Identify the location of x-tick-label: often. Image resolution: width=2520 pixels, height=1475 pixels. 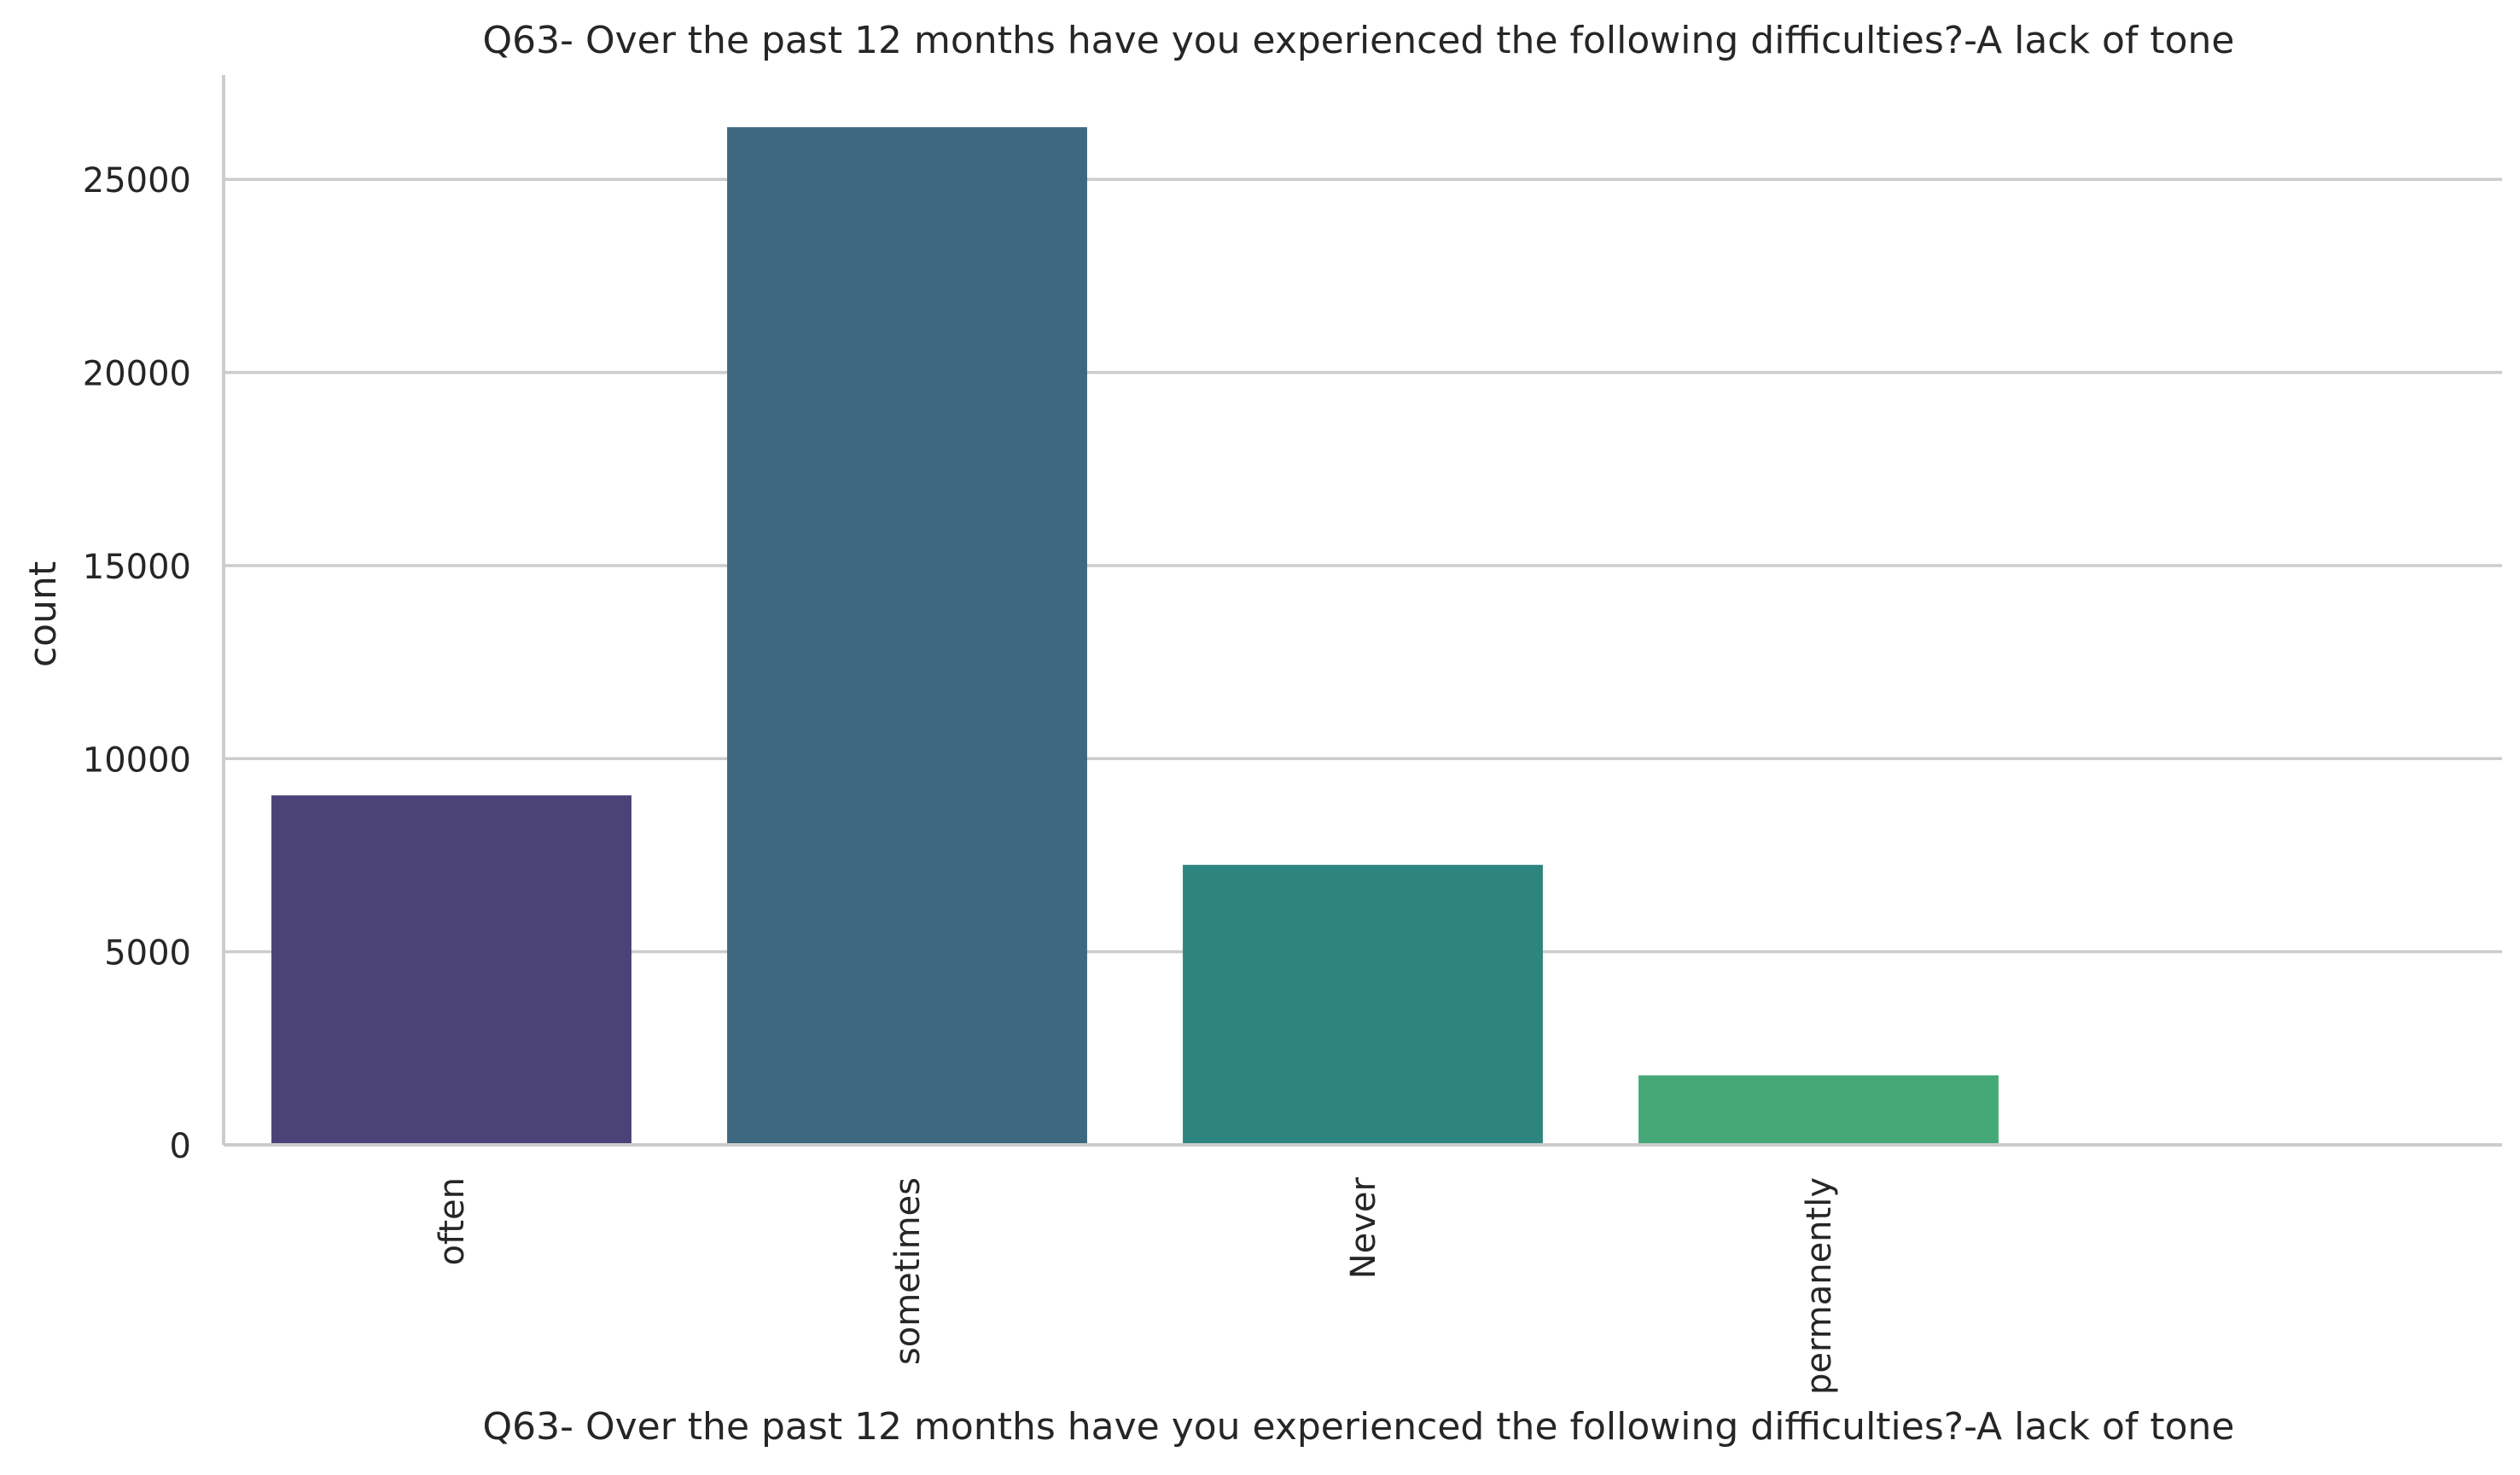
(452, 1221).